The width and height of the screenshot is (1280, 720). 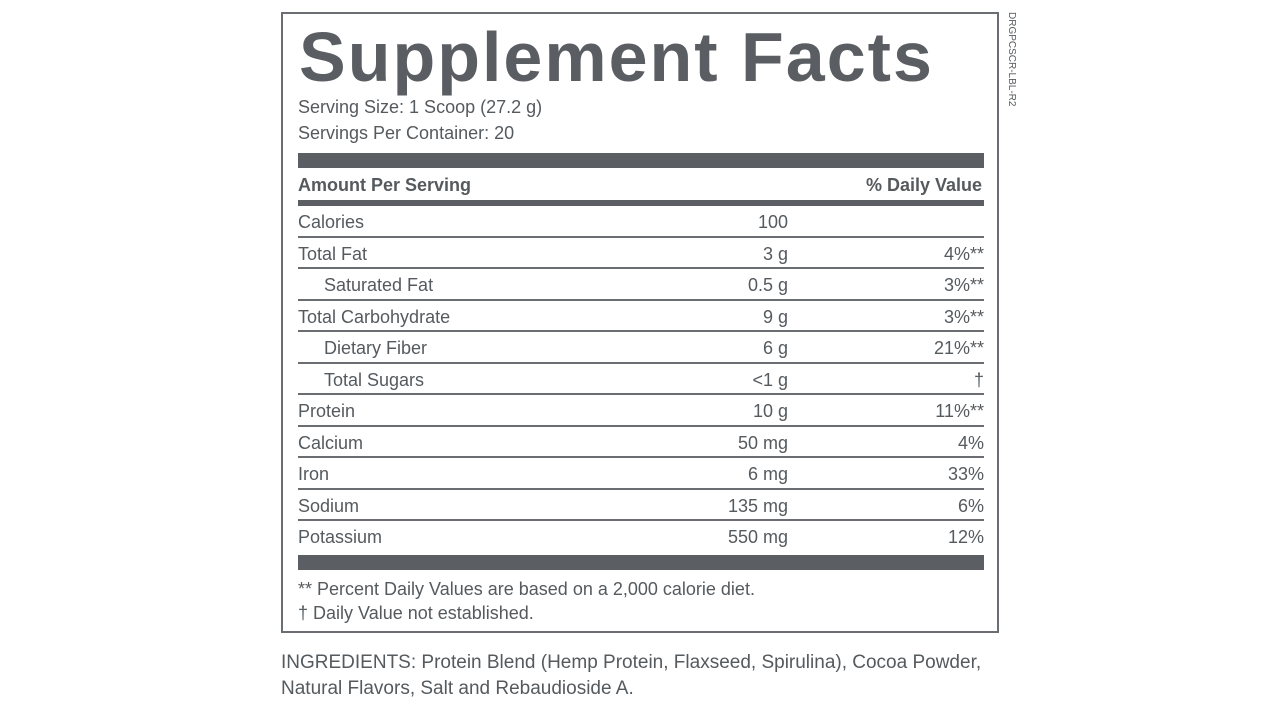 I want to click on header-divider-bar, so click(x=641, y=203).